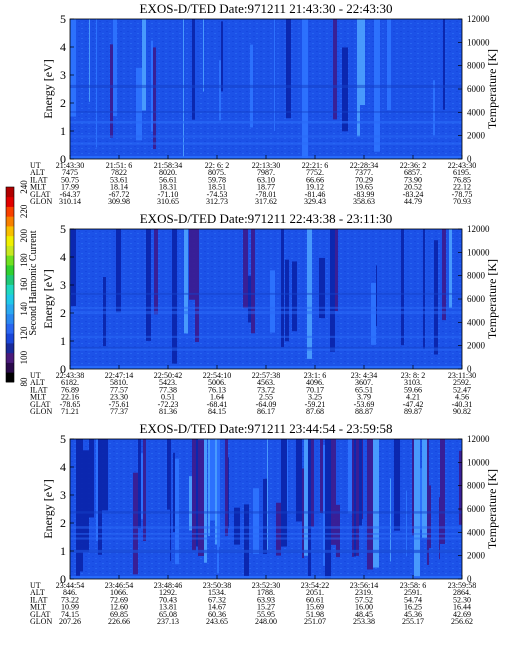 The image size is (505, 649). Describe the element at coordinates (413, 201) in the screenshot. I see `orbit-value: 44.79` at that location.